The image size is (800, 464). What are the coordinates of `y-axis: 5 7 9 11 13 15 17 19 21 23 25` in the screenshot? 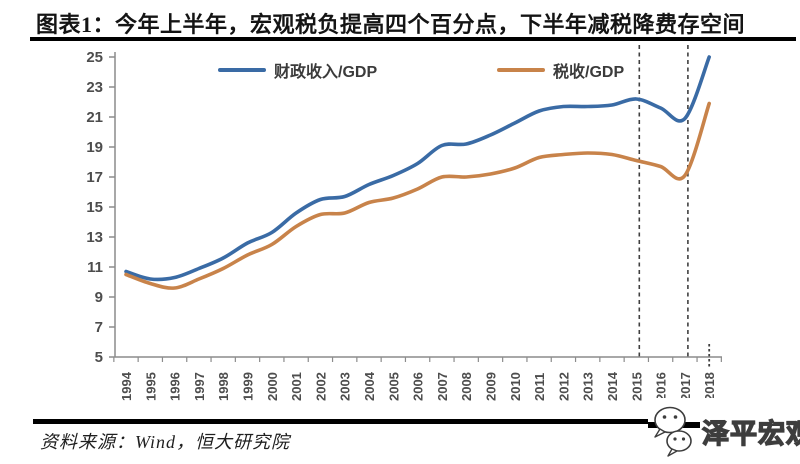 It's located at (101, 207).